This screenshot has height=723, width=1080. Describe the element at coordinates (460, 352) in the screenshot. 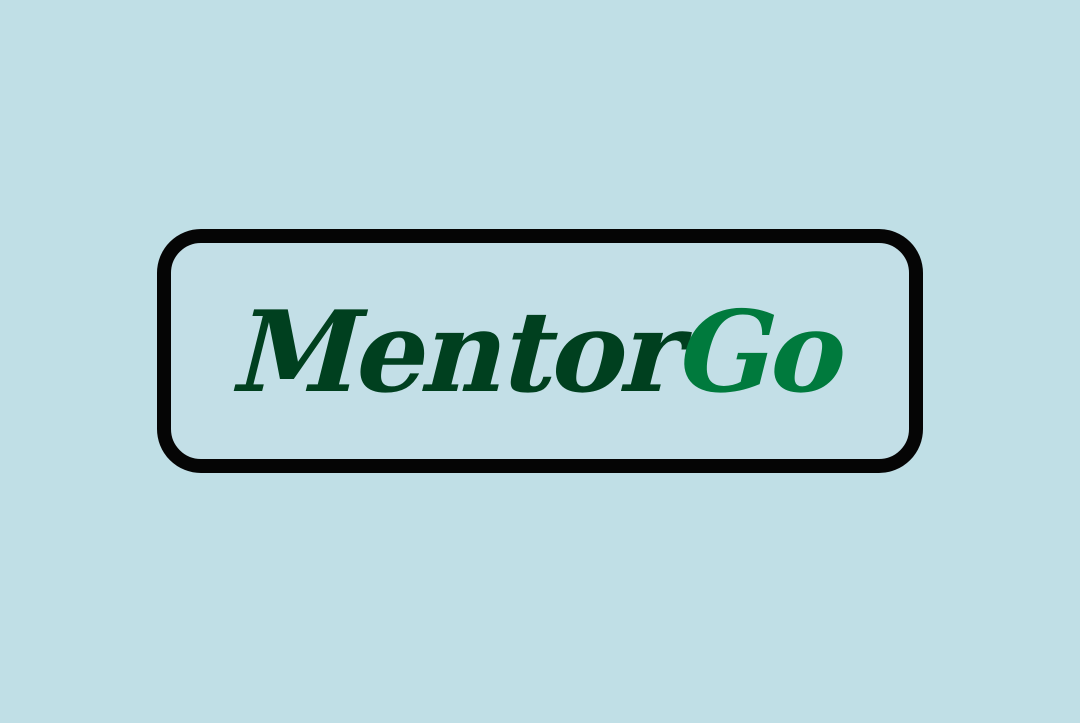

I see `logo-primary-text: Mentor` at that location.